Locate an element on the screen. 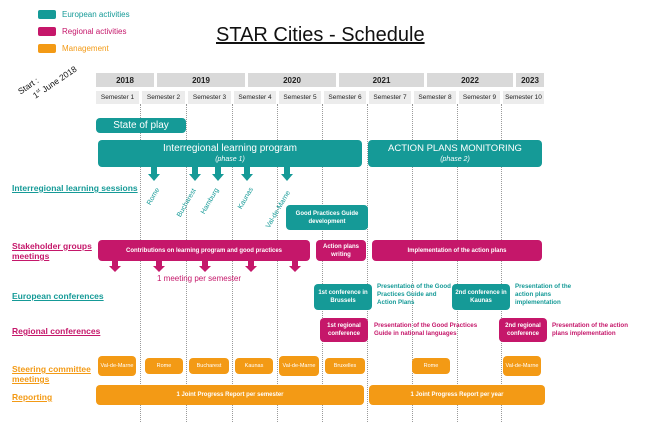 The image size is (648, 430). report-per-year-label: 1 Joint Progress Report per year is located at coordinates (457, 395).